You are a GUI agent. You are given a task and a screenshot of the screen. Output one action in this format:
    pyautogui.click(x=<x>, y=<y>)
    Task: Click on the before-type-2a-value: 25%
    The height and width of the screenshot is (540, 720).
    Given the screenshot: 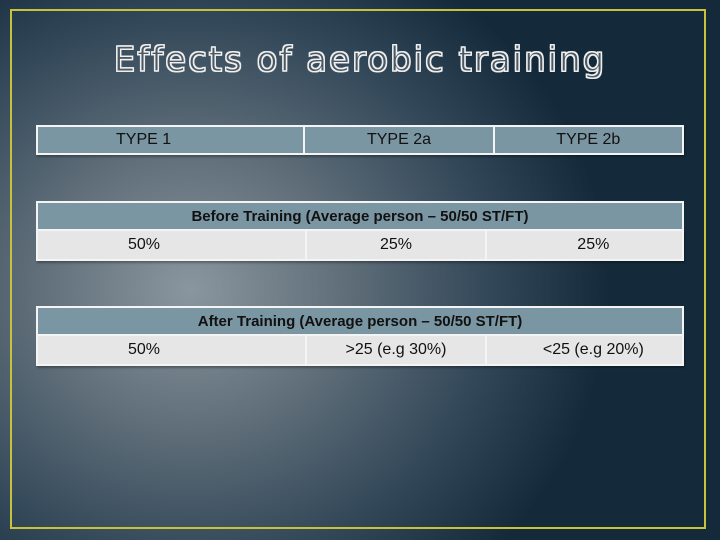 What is the action you would take?
    pyautogui.click(x=397, y=245)
    